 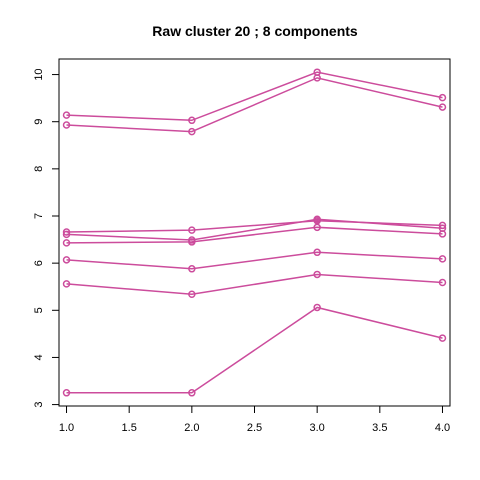 What do you see at coordinates (254, 428) in the screenshot?
I see `x-tick-label: 2.5` at bounding box center [254, 428].